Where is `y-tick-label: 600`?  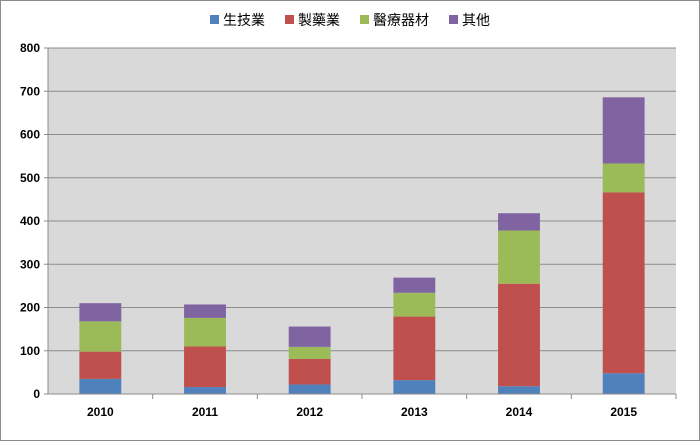
y-tick-label: 600 is located at coordinates (30, 135).